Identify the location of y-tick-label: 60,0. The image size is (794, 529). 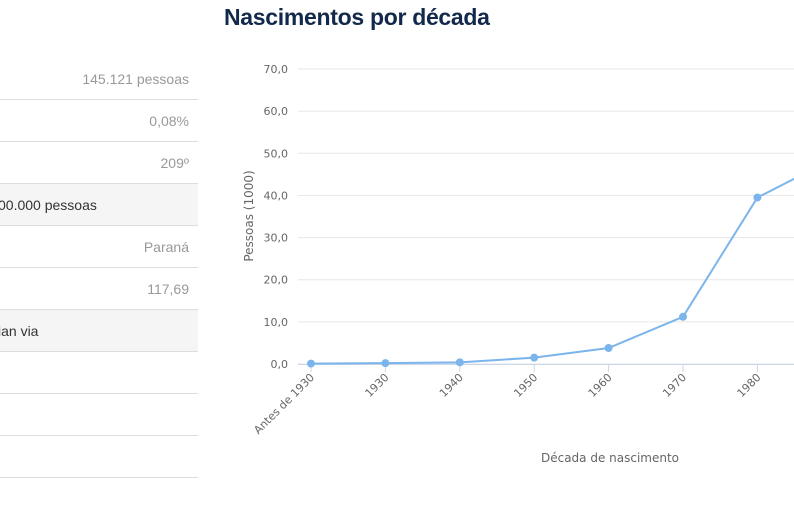
(276, 111).